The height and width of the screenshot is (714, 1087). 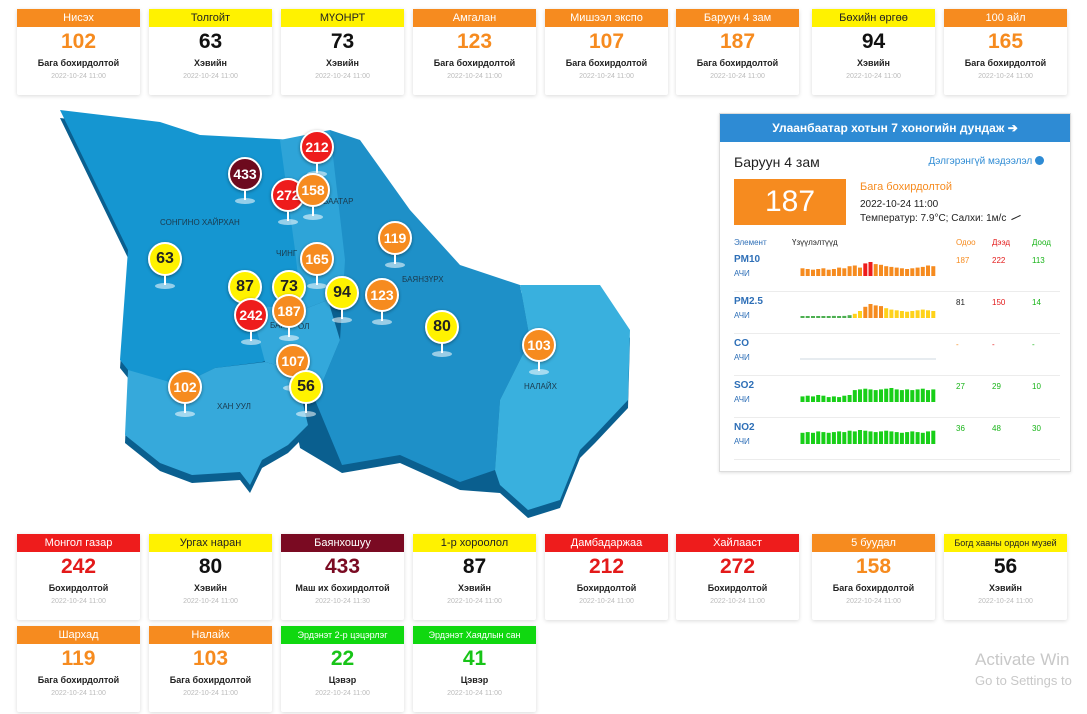 I want to click on marker-value: 56, so click(x=306, y=387).